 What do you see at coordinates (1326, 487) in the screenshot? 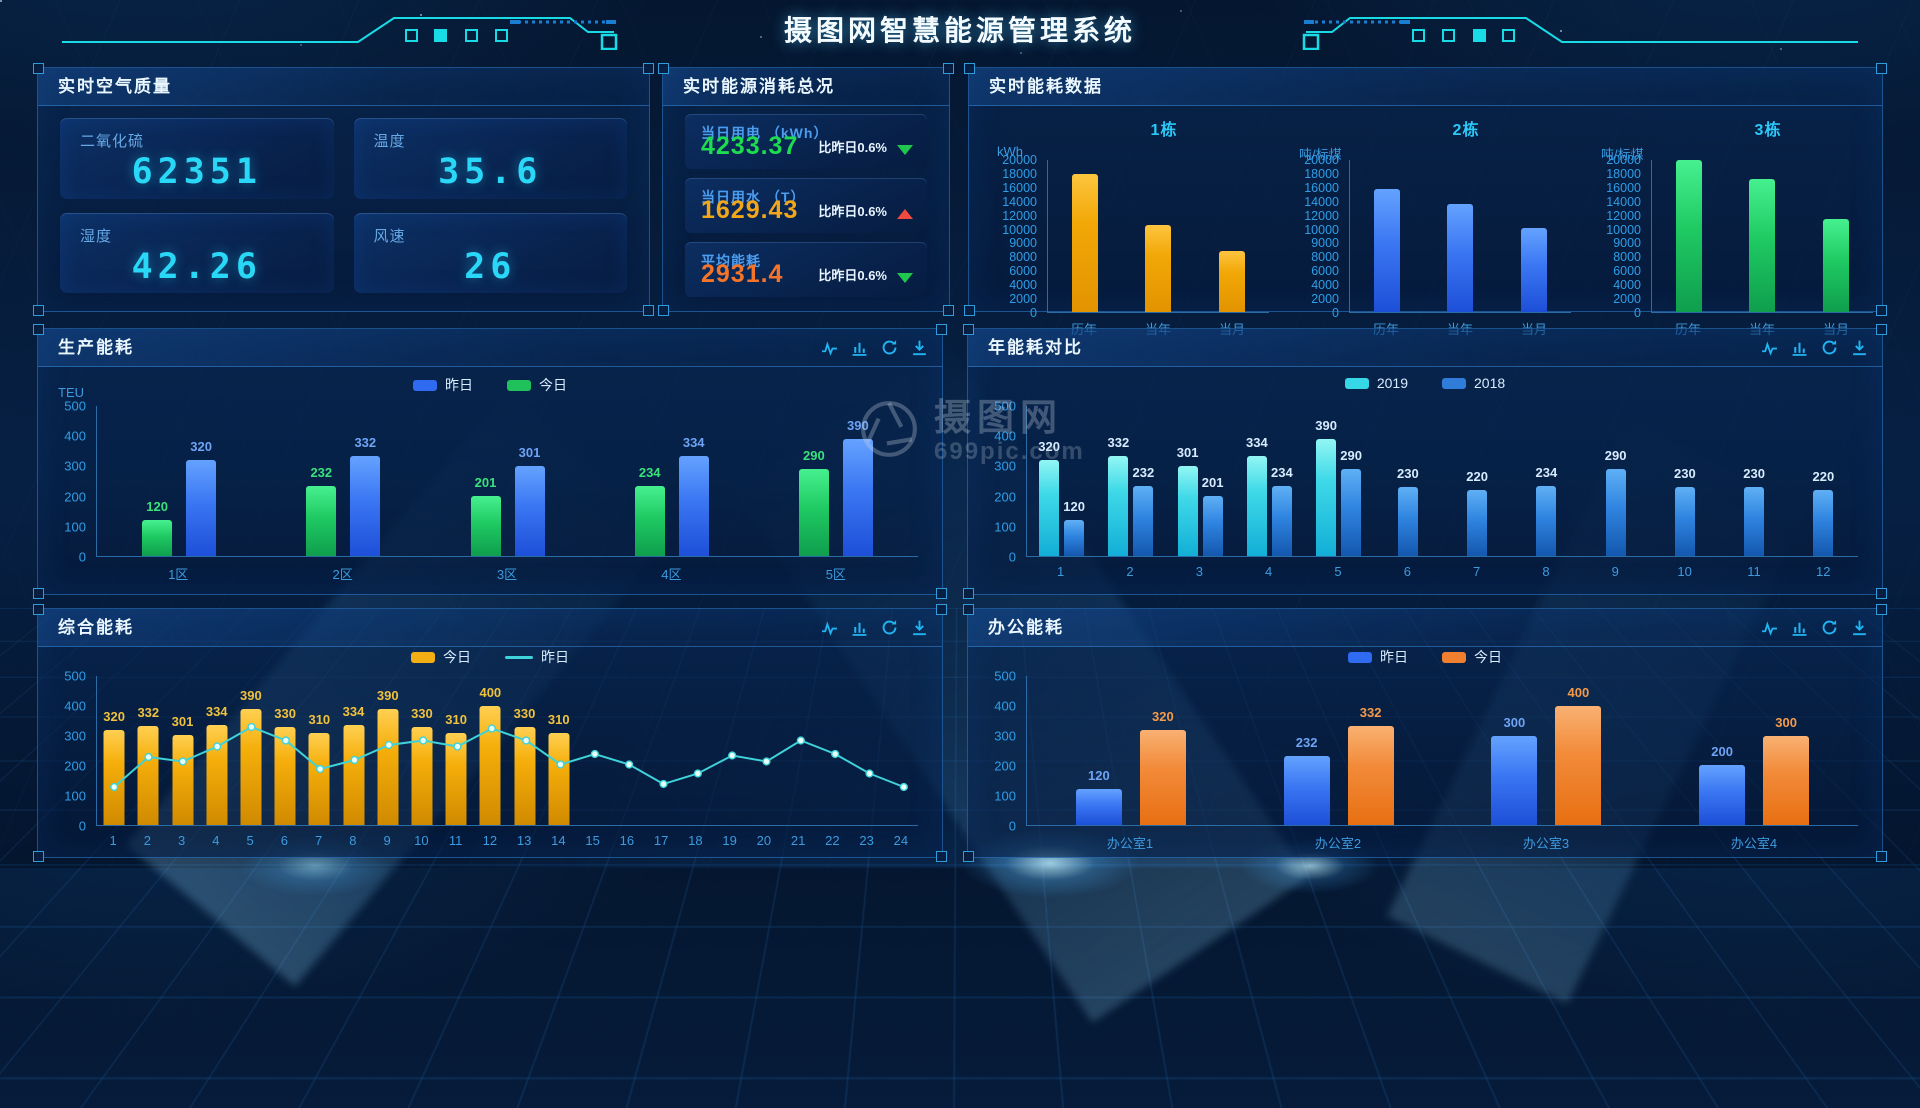
I see `bar-2019: 390` at bounding box center [1326, 487].